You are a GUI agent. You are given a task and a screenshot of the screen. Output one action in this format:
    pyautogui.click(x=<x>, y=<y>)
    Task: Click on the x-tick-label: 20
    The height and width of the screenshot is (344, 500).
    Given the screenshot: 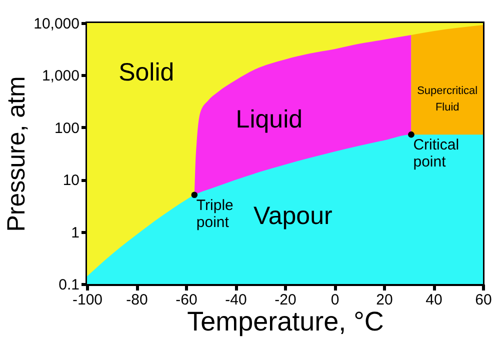 What is the action you would take?
    pyautogui.click(x=384, y=300)
    